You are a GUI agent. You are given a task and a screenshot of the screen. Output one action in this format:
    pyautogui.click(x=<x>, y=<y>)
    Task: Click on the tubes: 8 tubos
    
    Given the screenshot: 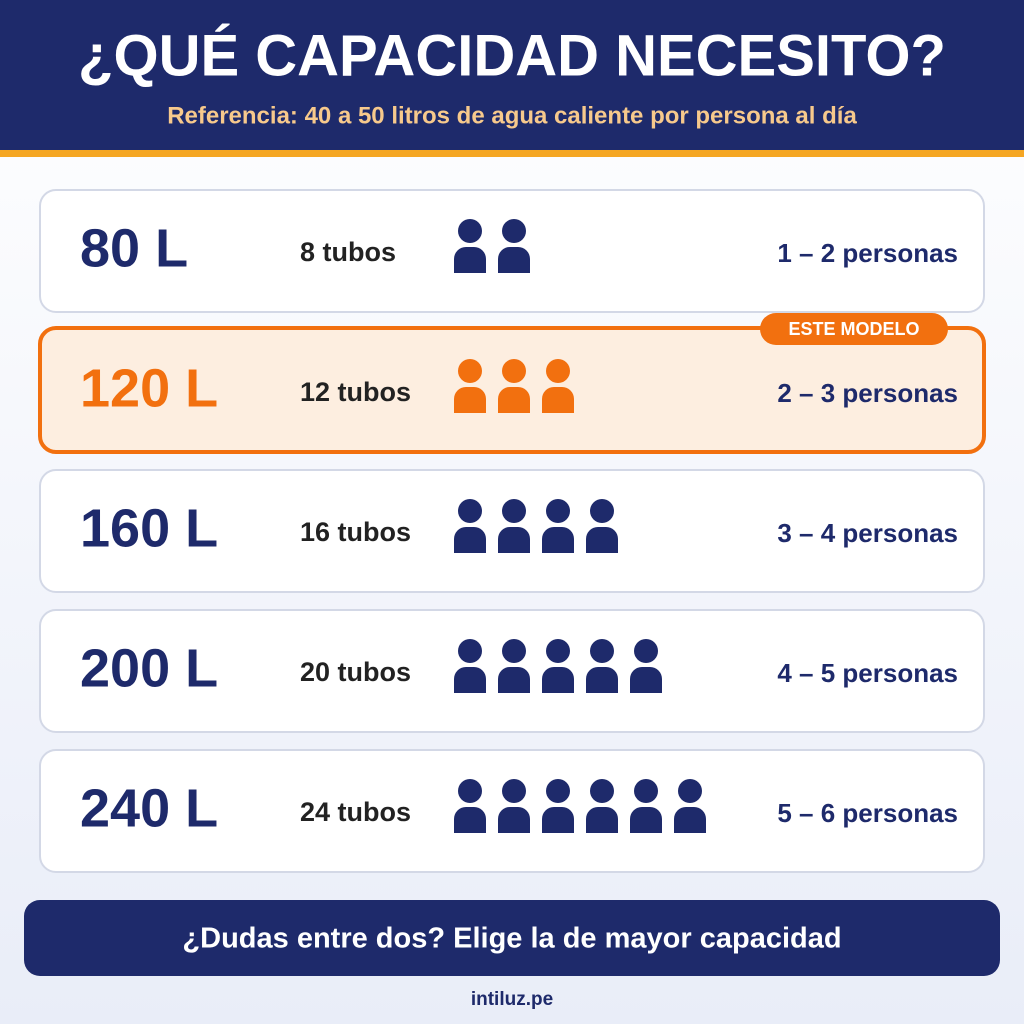 What is the action you would take?
    pyautogui.click(x=348, y=252)
    